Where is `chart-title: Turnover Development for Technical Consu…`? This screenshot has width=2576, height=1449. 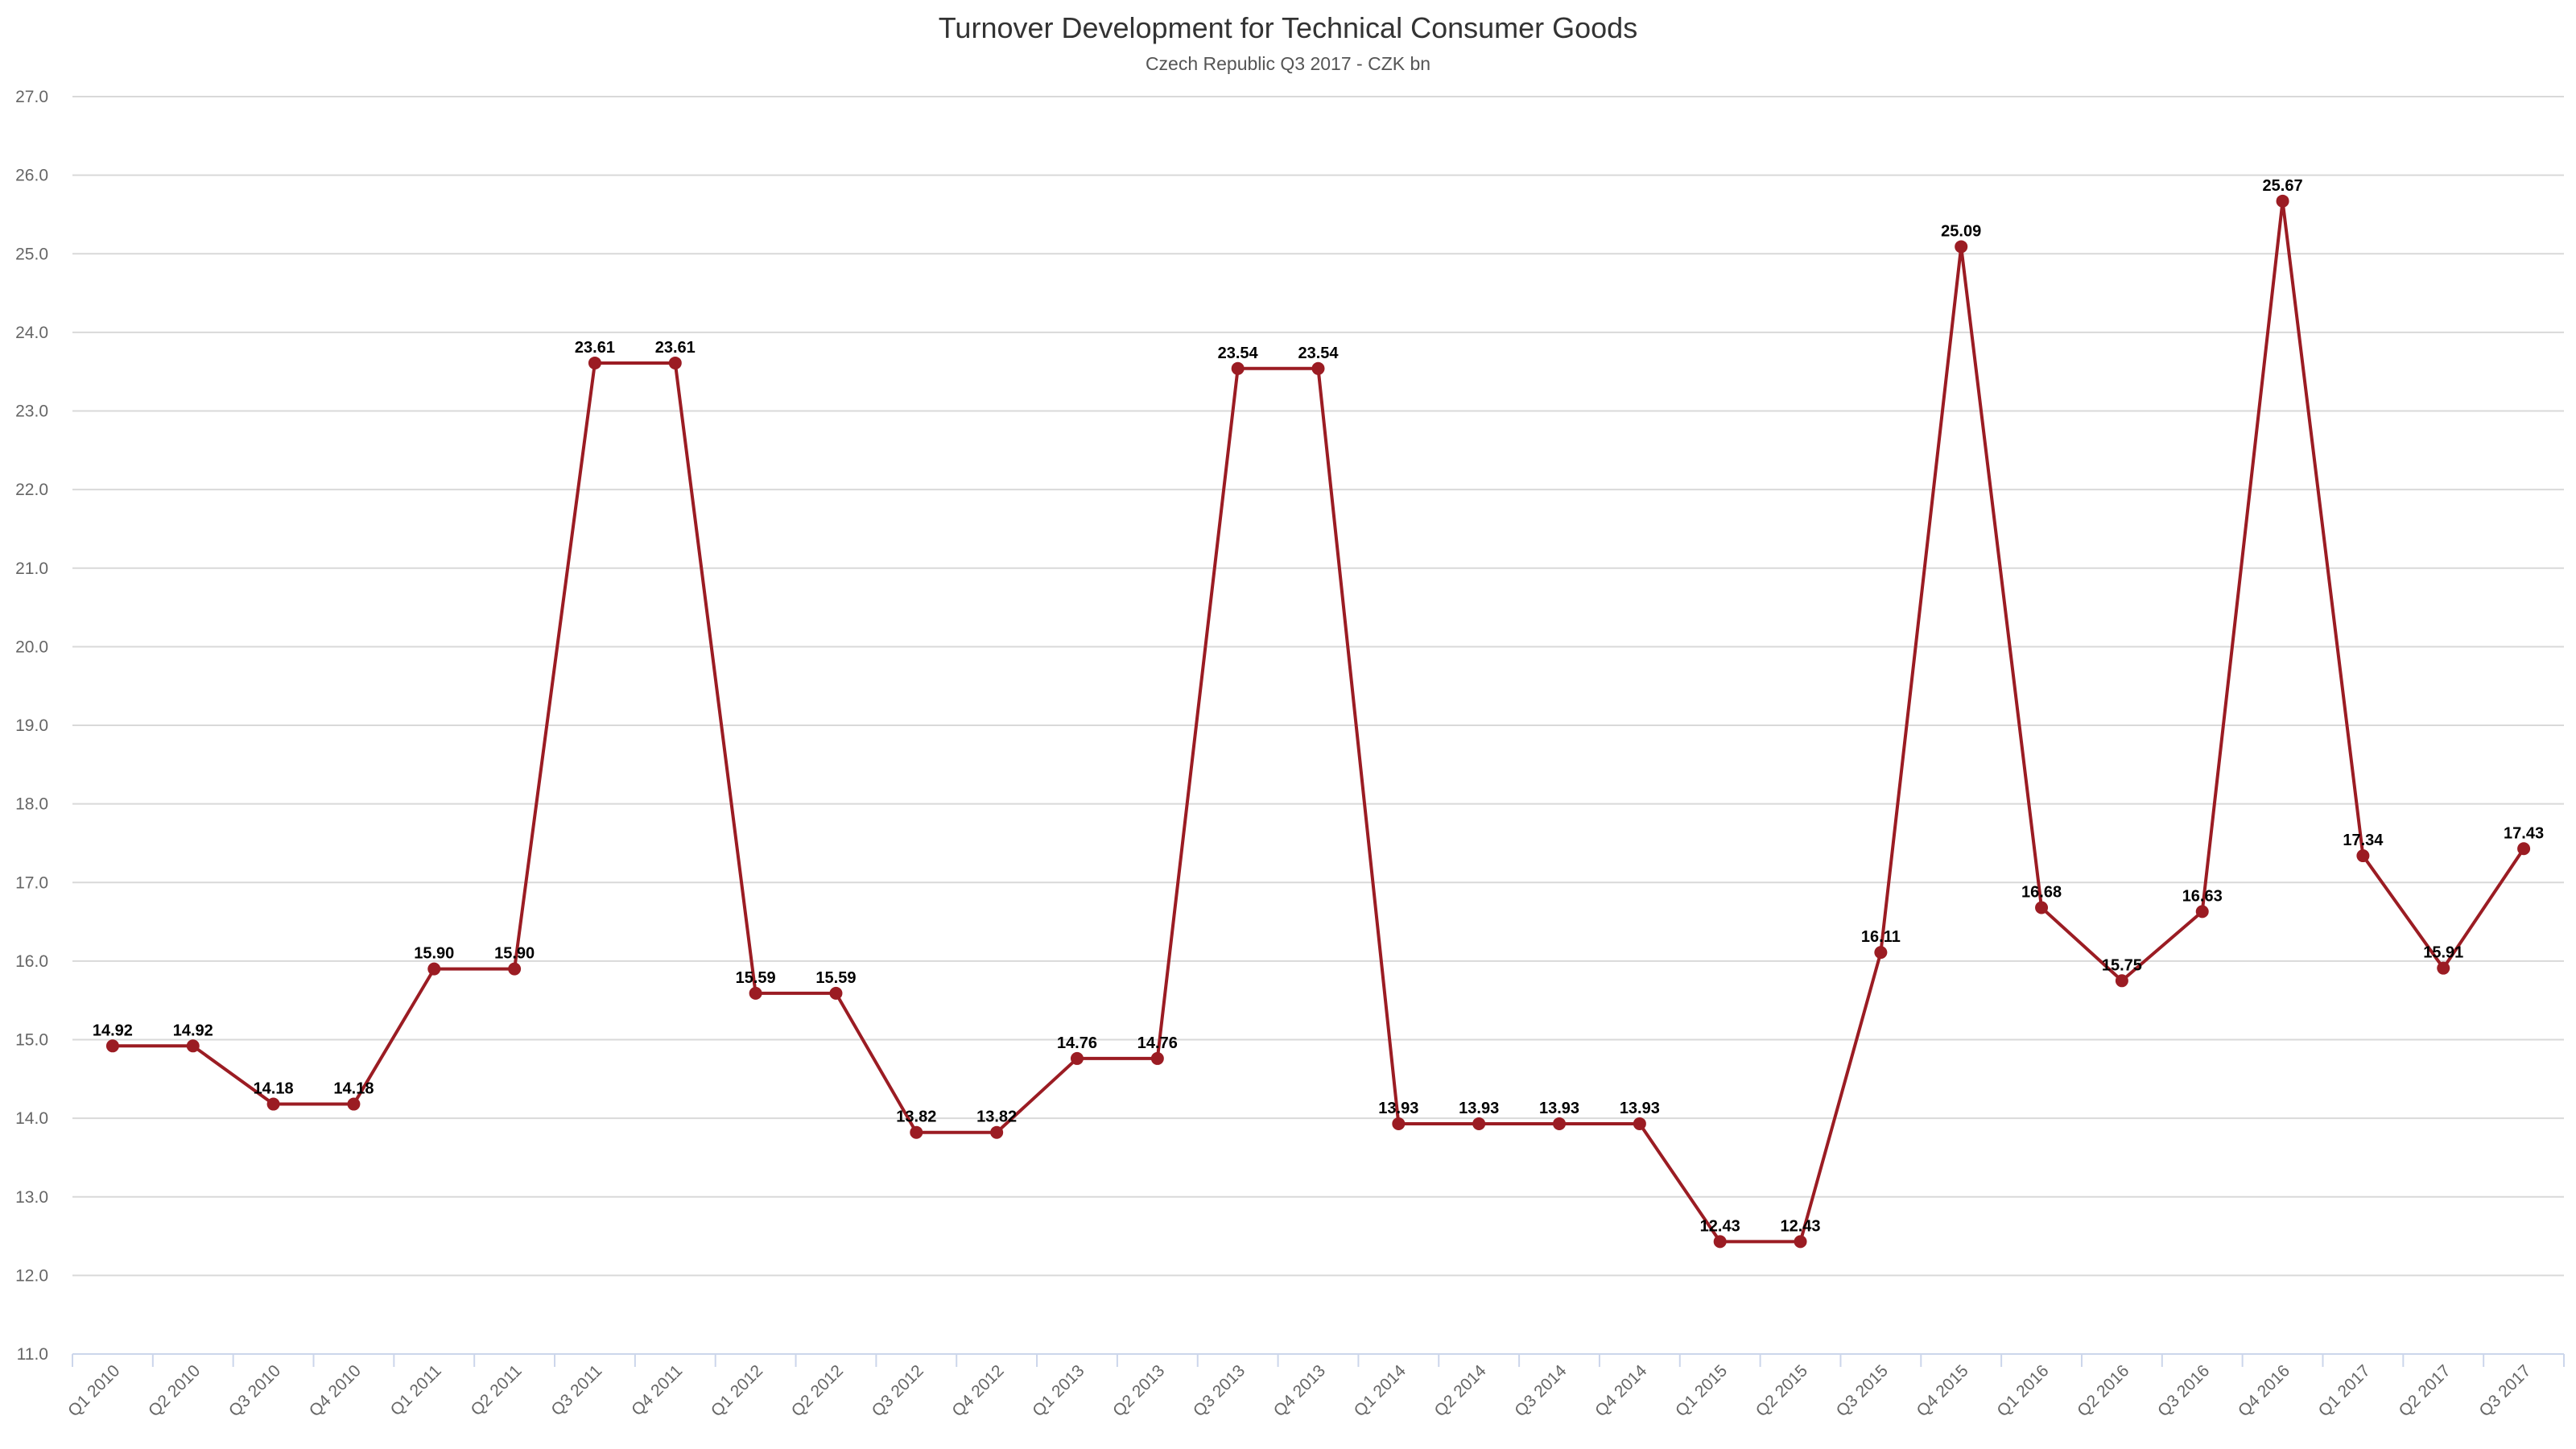
chart-title: Turnover Development for Technical Consu… is located at coordinates (1288, 27).